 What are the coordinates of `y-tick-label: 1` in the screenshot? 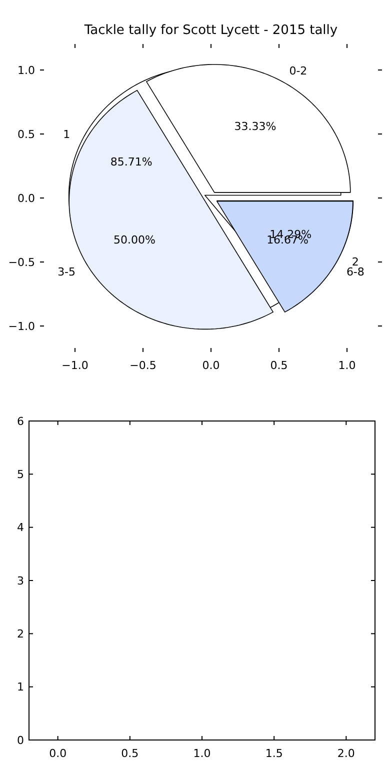 It's located at (20, 687).